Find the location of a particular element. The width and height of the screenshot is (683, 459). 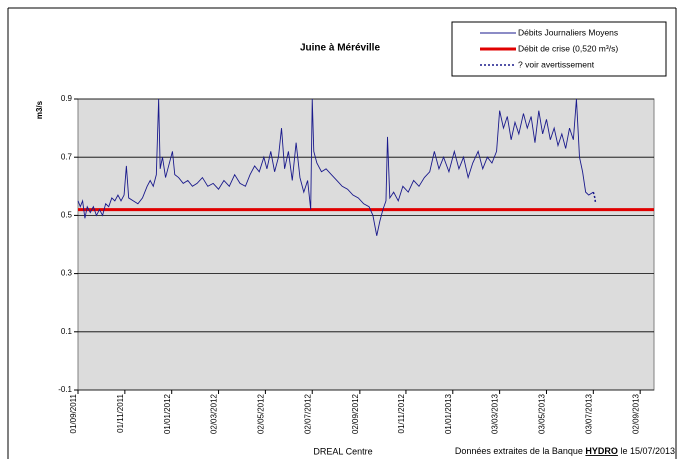

x-tick-label: 02/07/2012 is located at coordinates (307, 413).